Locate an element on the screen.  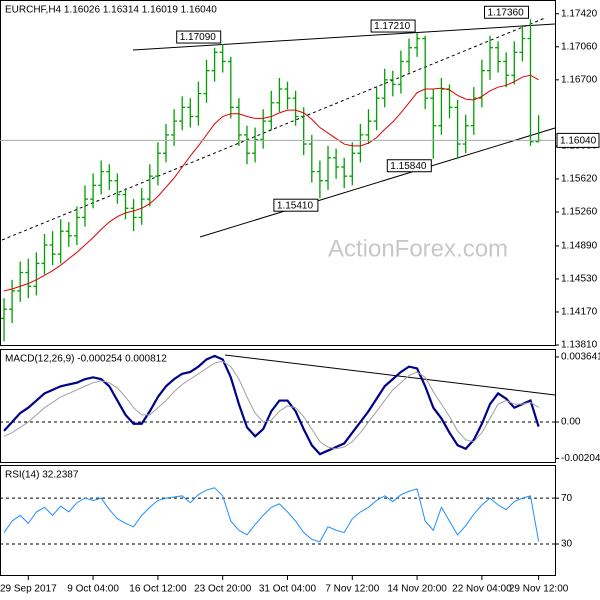
x-tick-label: 16 Oct 12:00 is located at coordinates (158, 589).